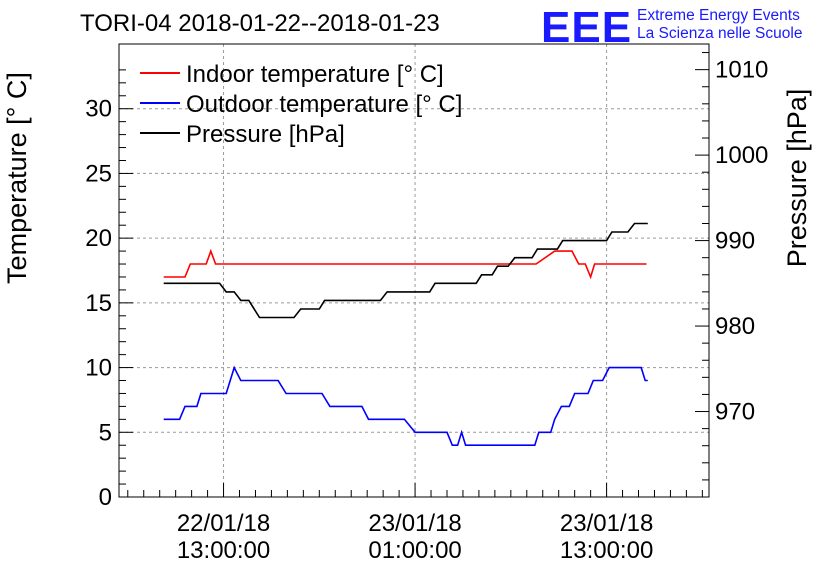 The width and height of the screenshot is (836, 572). What do you see at coordinates (735, 412) in the screenshot?
I see `y2-tick-label: 970` at bounding box center [735, 412].